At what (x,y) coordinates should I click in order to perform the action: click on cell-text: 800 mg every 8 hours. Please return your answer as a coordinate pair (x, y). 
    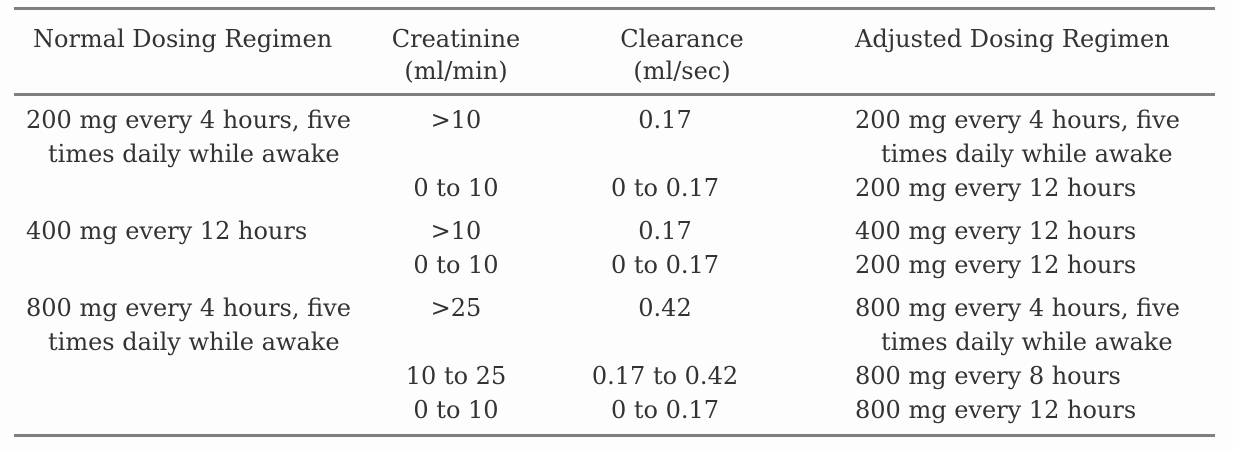
    Looking at the image, I should click on (988, 376).